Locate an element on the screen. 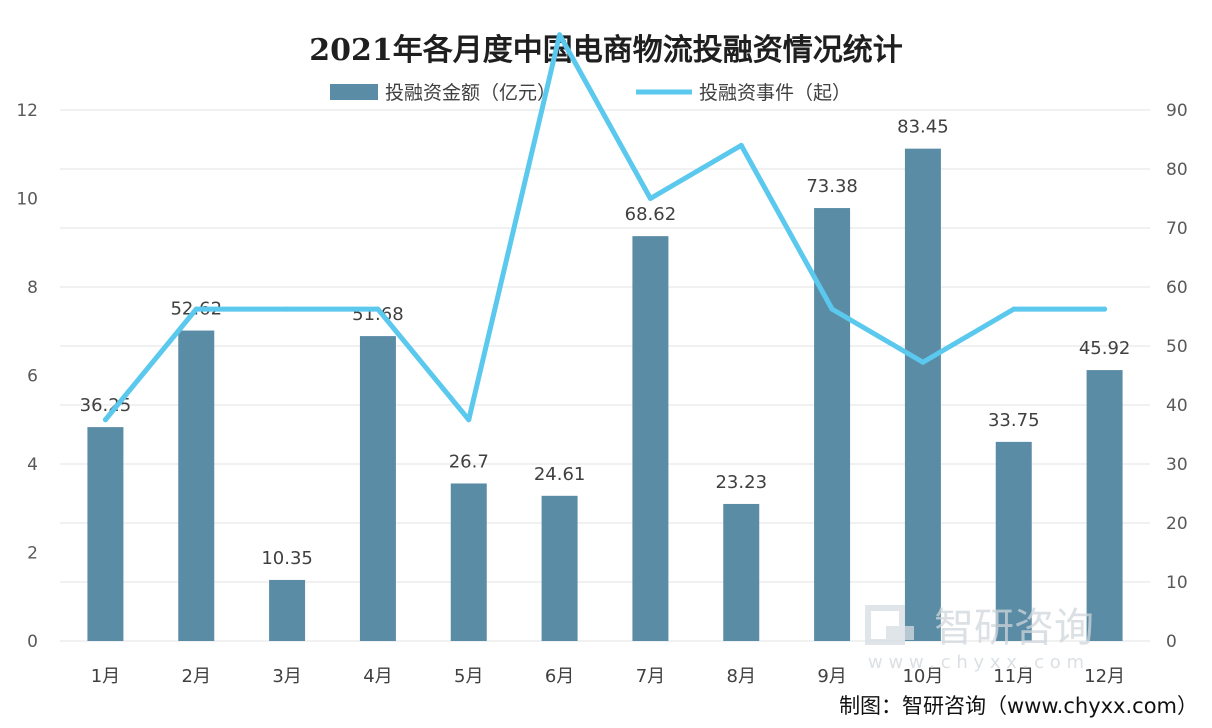  x-tick-label: 11月 is located at coordinates (1013, 676).